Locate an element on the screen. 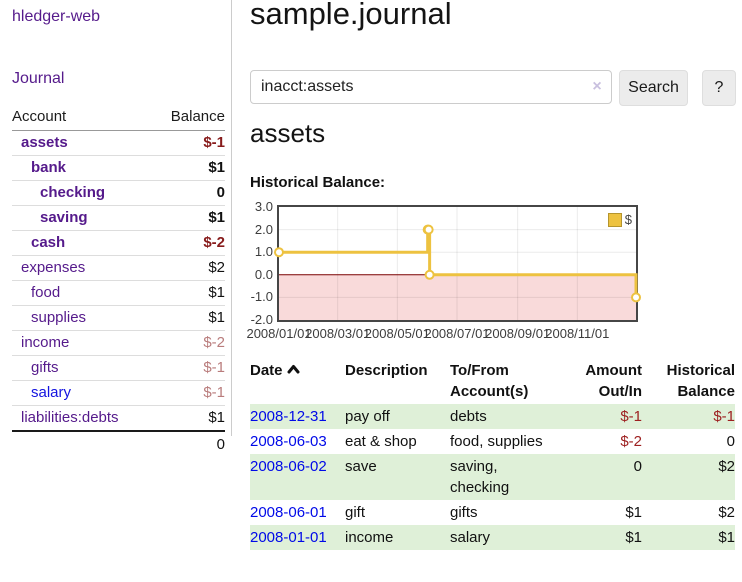 Image resolution: width=742 pixels, height=582 pixels. x-tick-label: 2008/03/01 is located at coordinates (338, 333).